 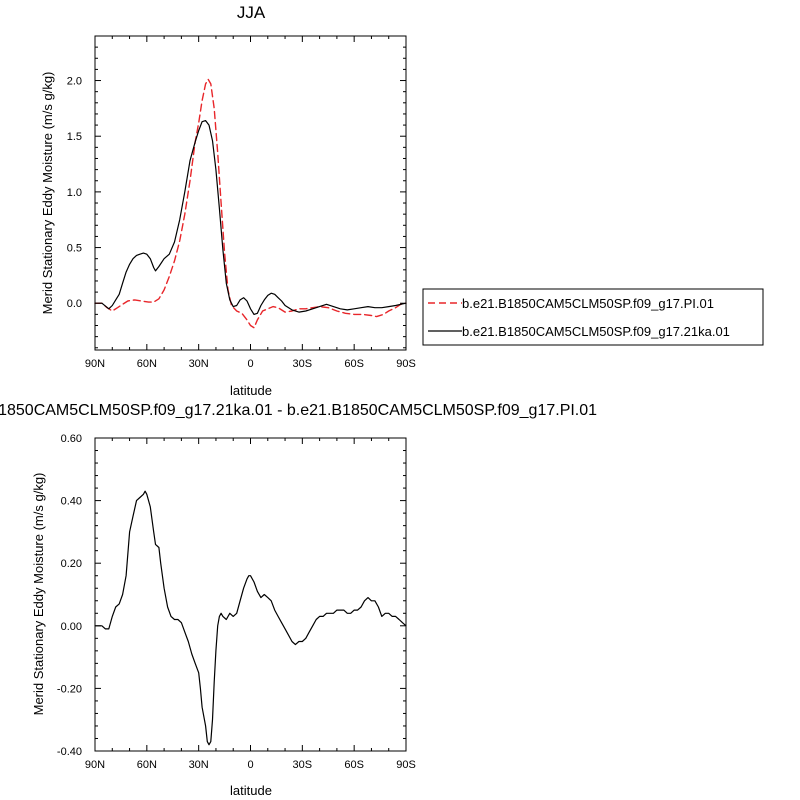 I want to click on bottom-chart-y-tick-label: -0.20, so click(x=69, y=689).